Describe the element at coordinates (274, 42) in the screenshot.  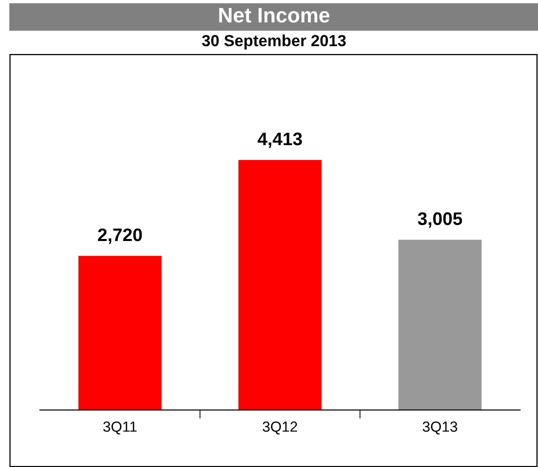
I see `chart-subtitle: 30 September 2013` at that location.